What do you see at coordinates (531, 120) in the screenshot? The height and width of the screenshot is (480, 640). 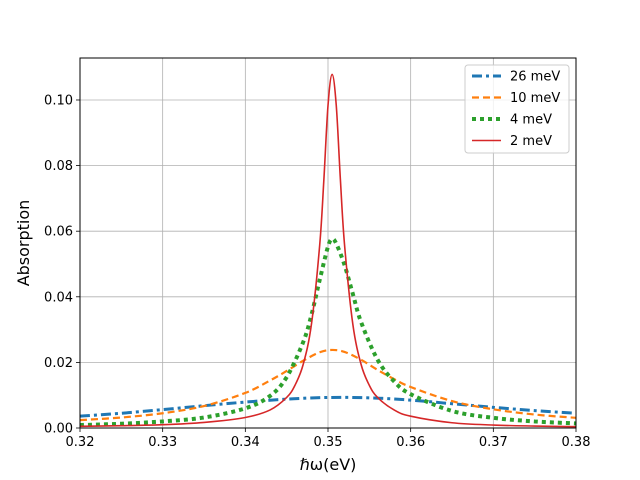 I see `legend-label: 4 meV` at bounding box center [531, 120].